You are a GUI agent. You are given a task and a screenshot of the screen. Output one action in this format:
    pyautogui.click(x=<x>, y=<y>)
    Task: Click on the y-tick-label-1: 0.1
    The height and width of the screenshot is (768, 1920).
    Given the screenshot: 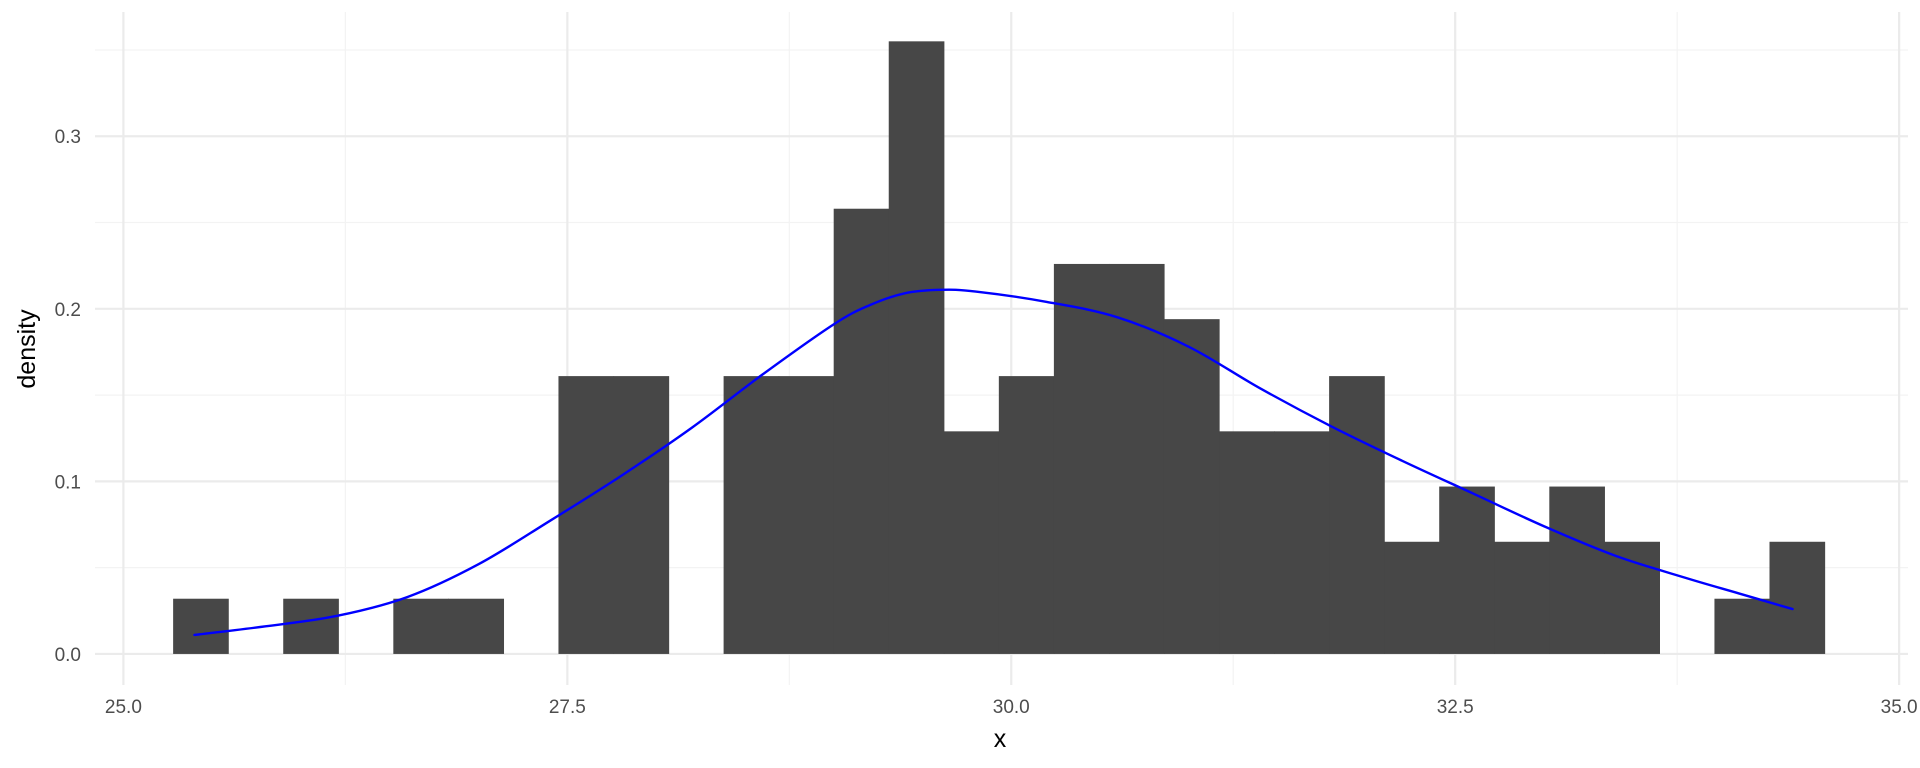 What is the action you would take?
    pyautogui.click(x=68, y=482)
    